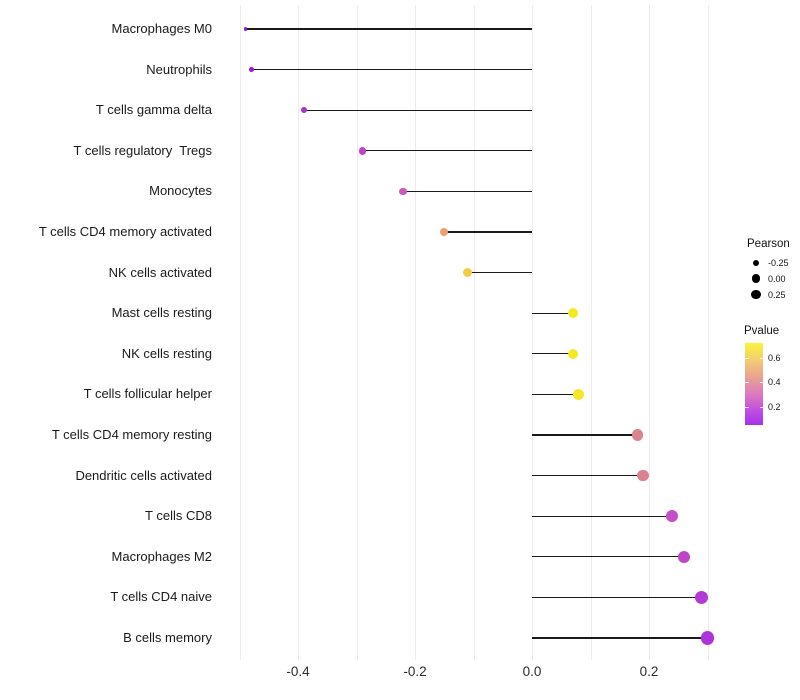 This screenshot has width=800, height=700. I want to click on y-axis-label: T cells CD4 memory resting, so click(131, 434).